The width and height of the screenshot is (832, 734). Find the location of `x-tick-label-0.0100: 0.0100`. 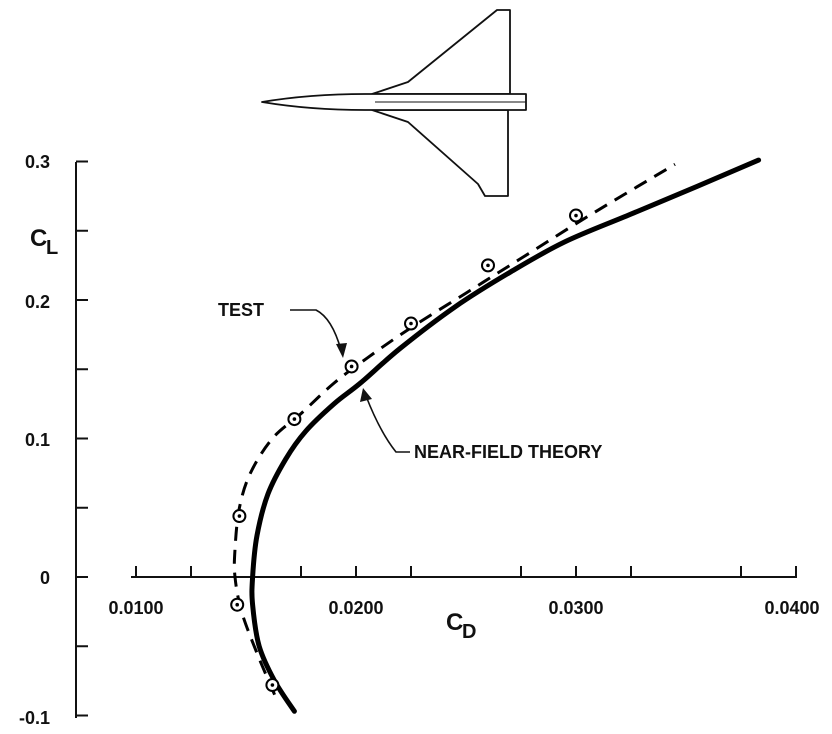

x-tick-label-0.0100: 0.0100 is located at coordinates (135, 608).